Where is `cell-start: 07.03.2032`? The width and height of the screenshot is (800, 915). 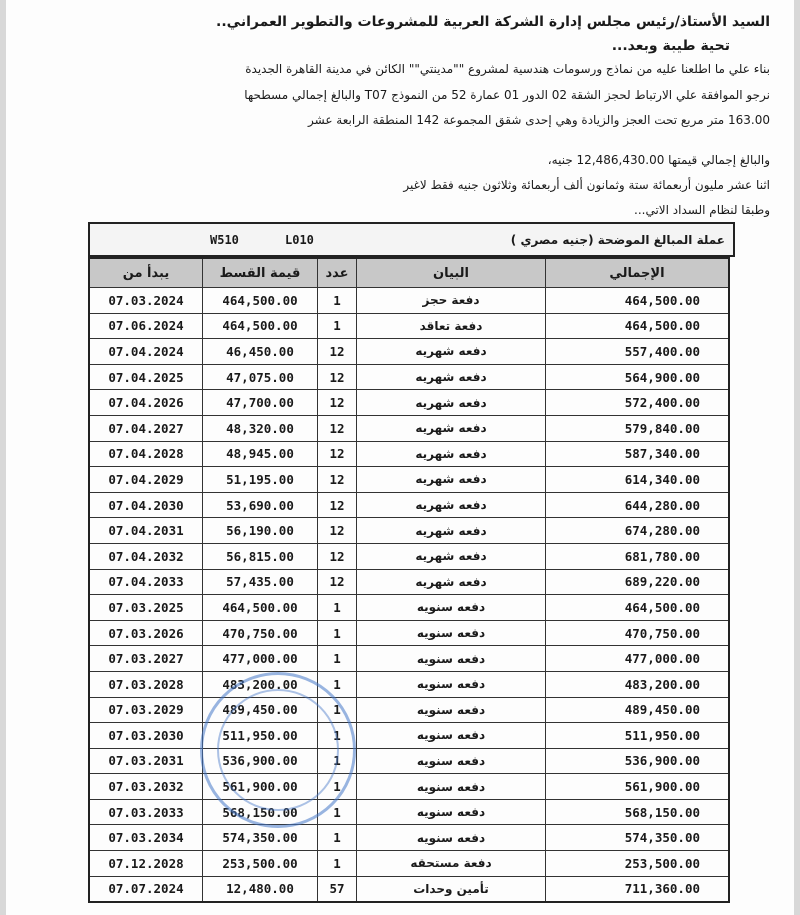 cell-start: 07.03.2032 is located at coordinates (145, 786).